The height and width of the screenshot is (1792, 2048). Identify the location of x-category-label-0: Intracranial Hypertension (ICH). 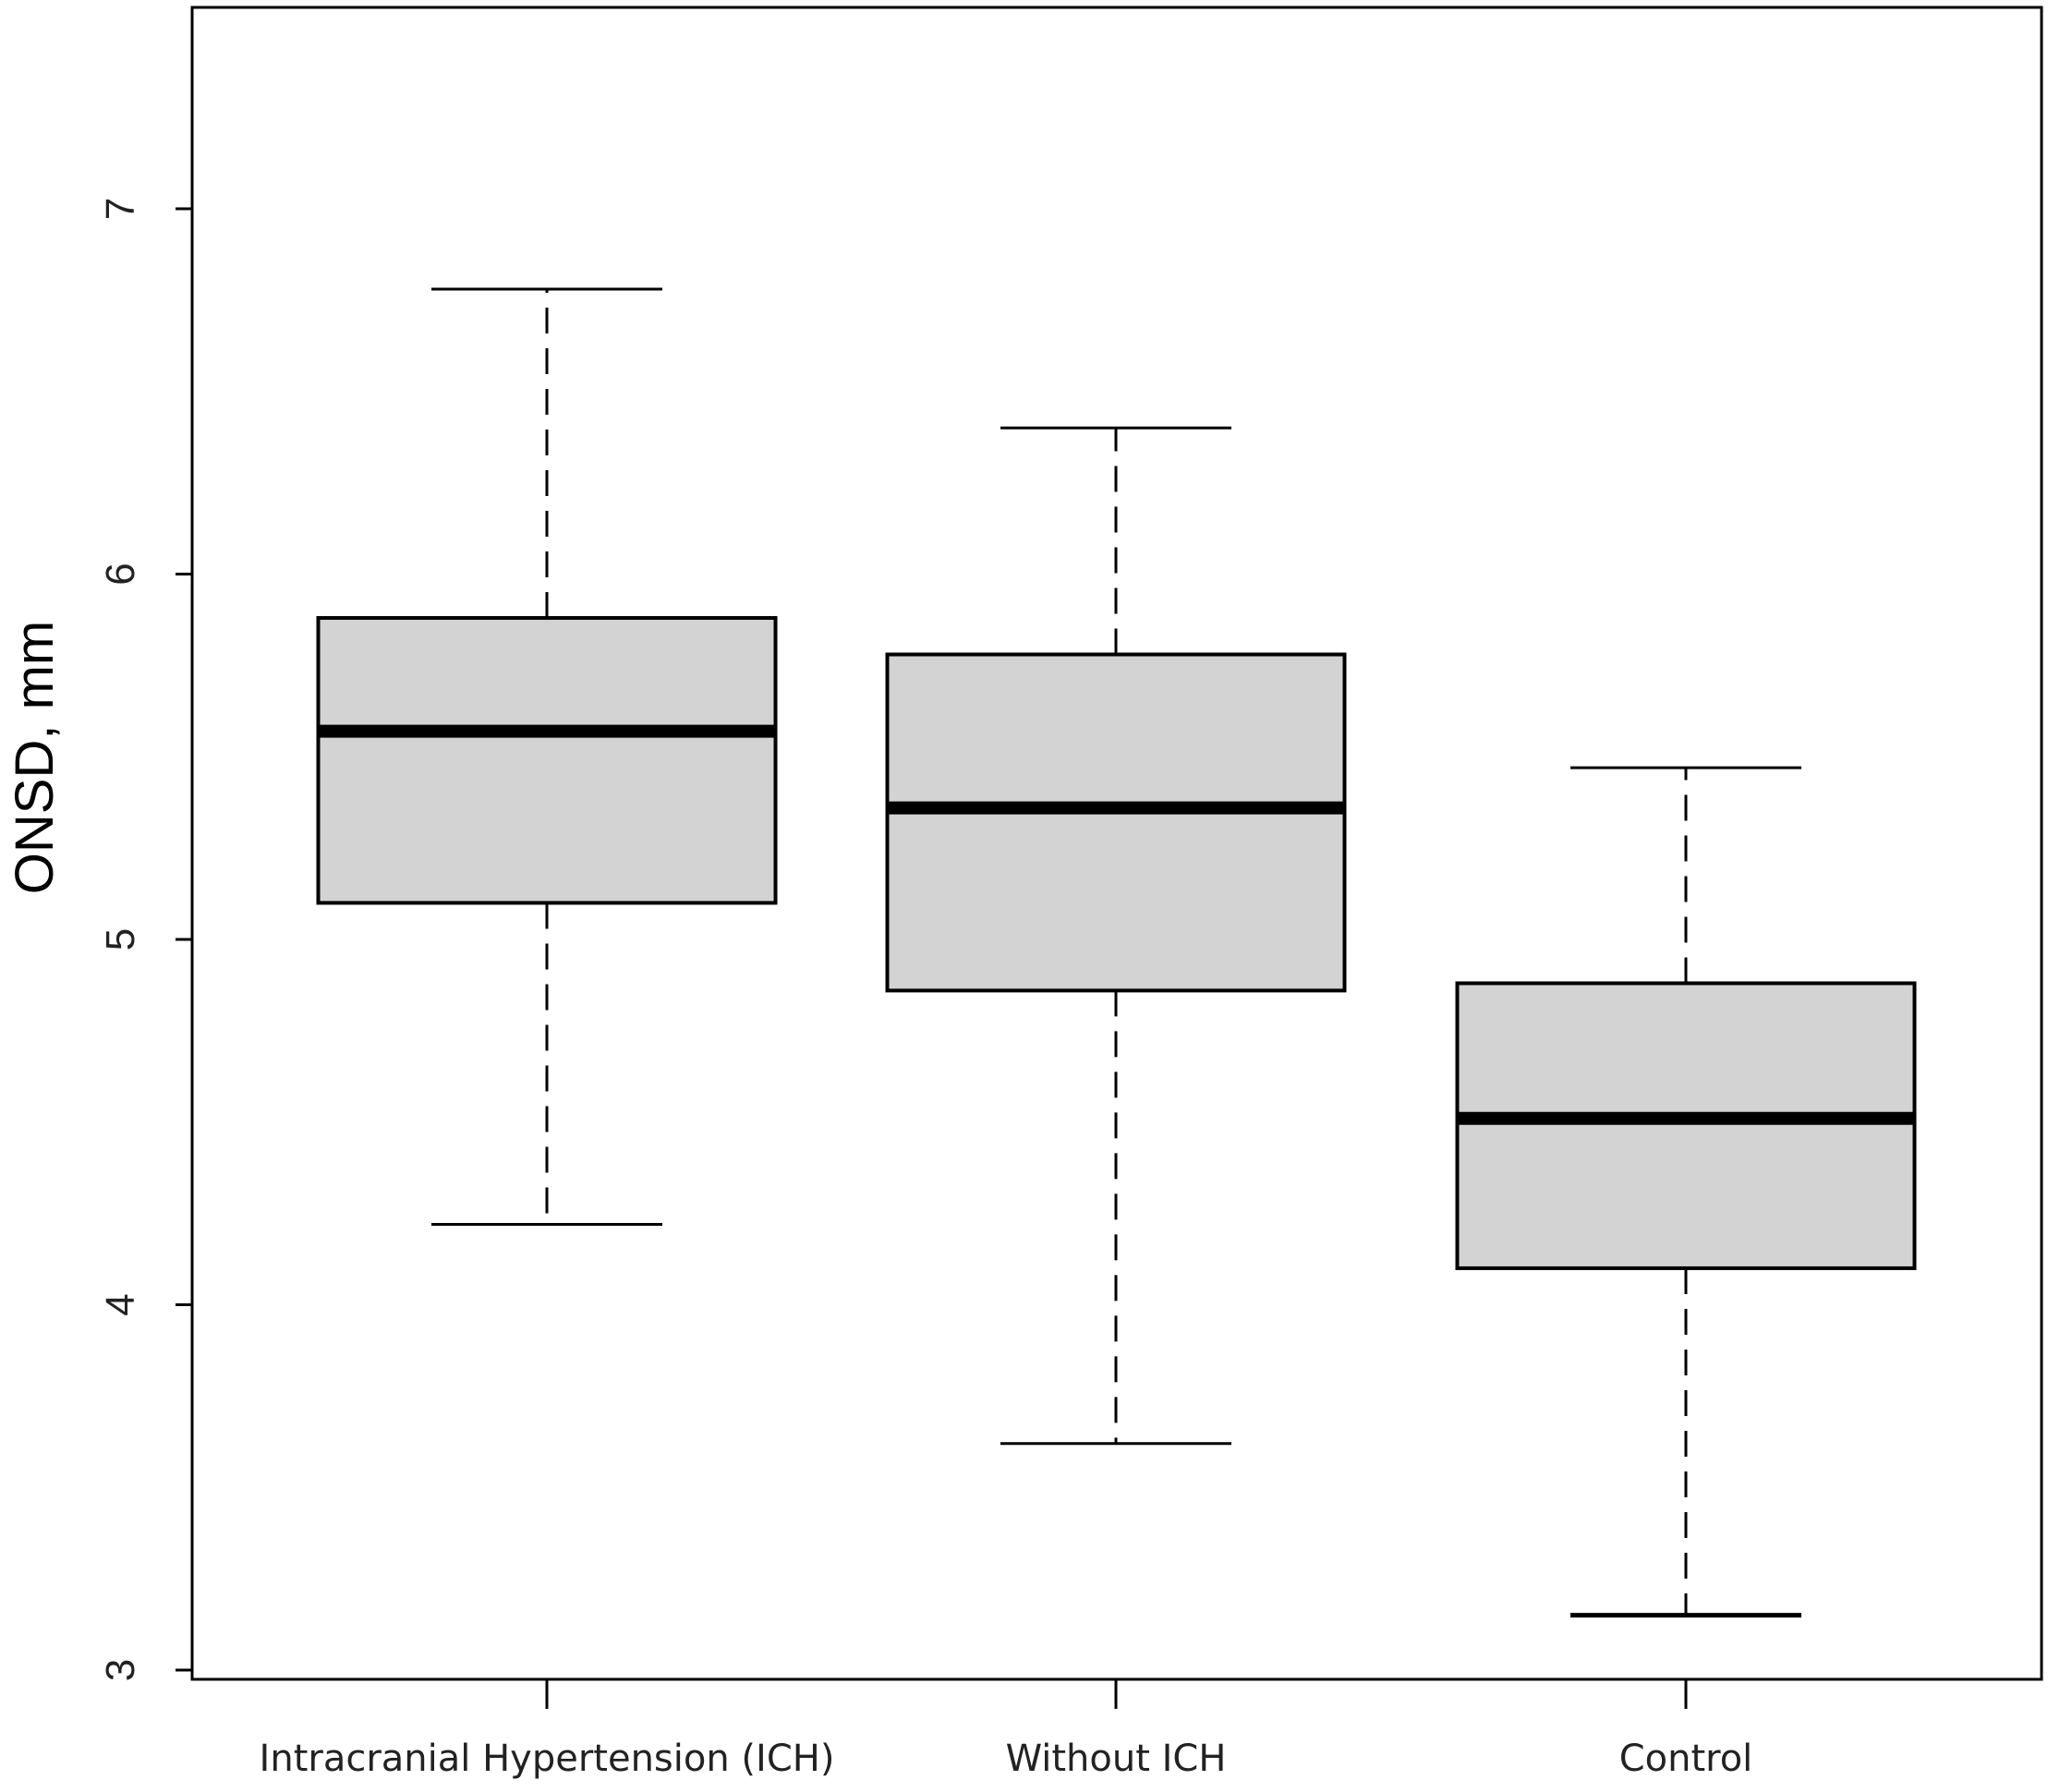
(547, 1759).